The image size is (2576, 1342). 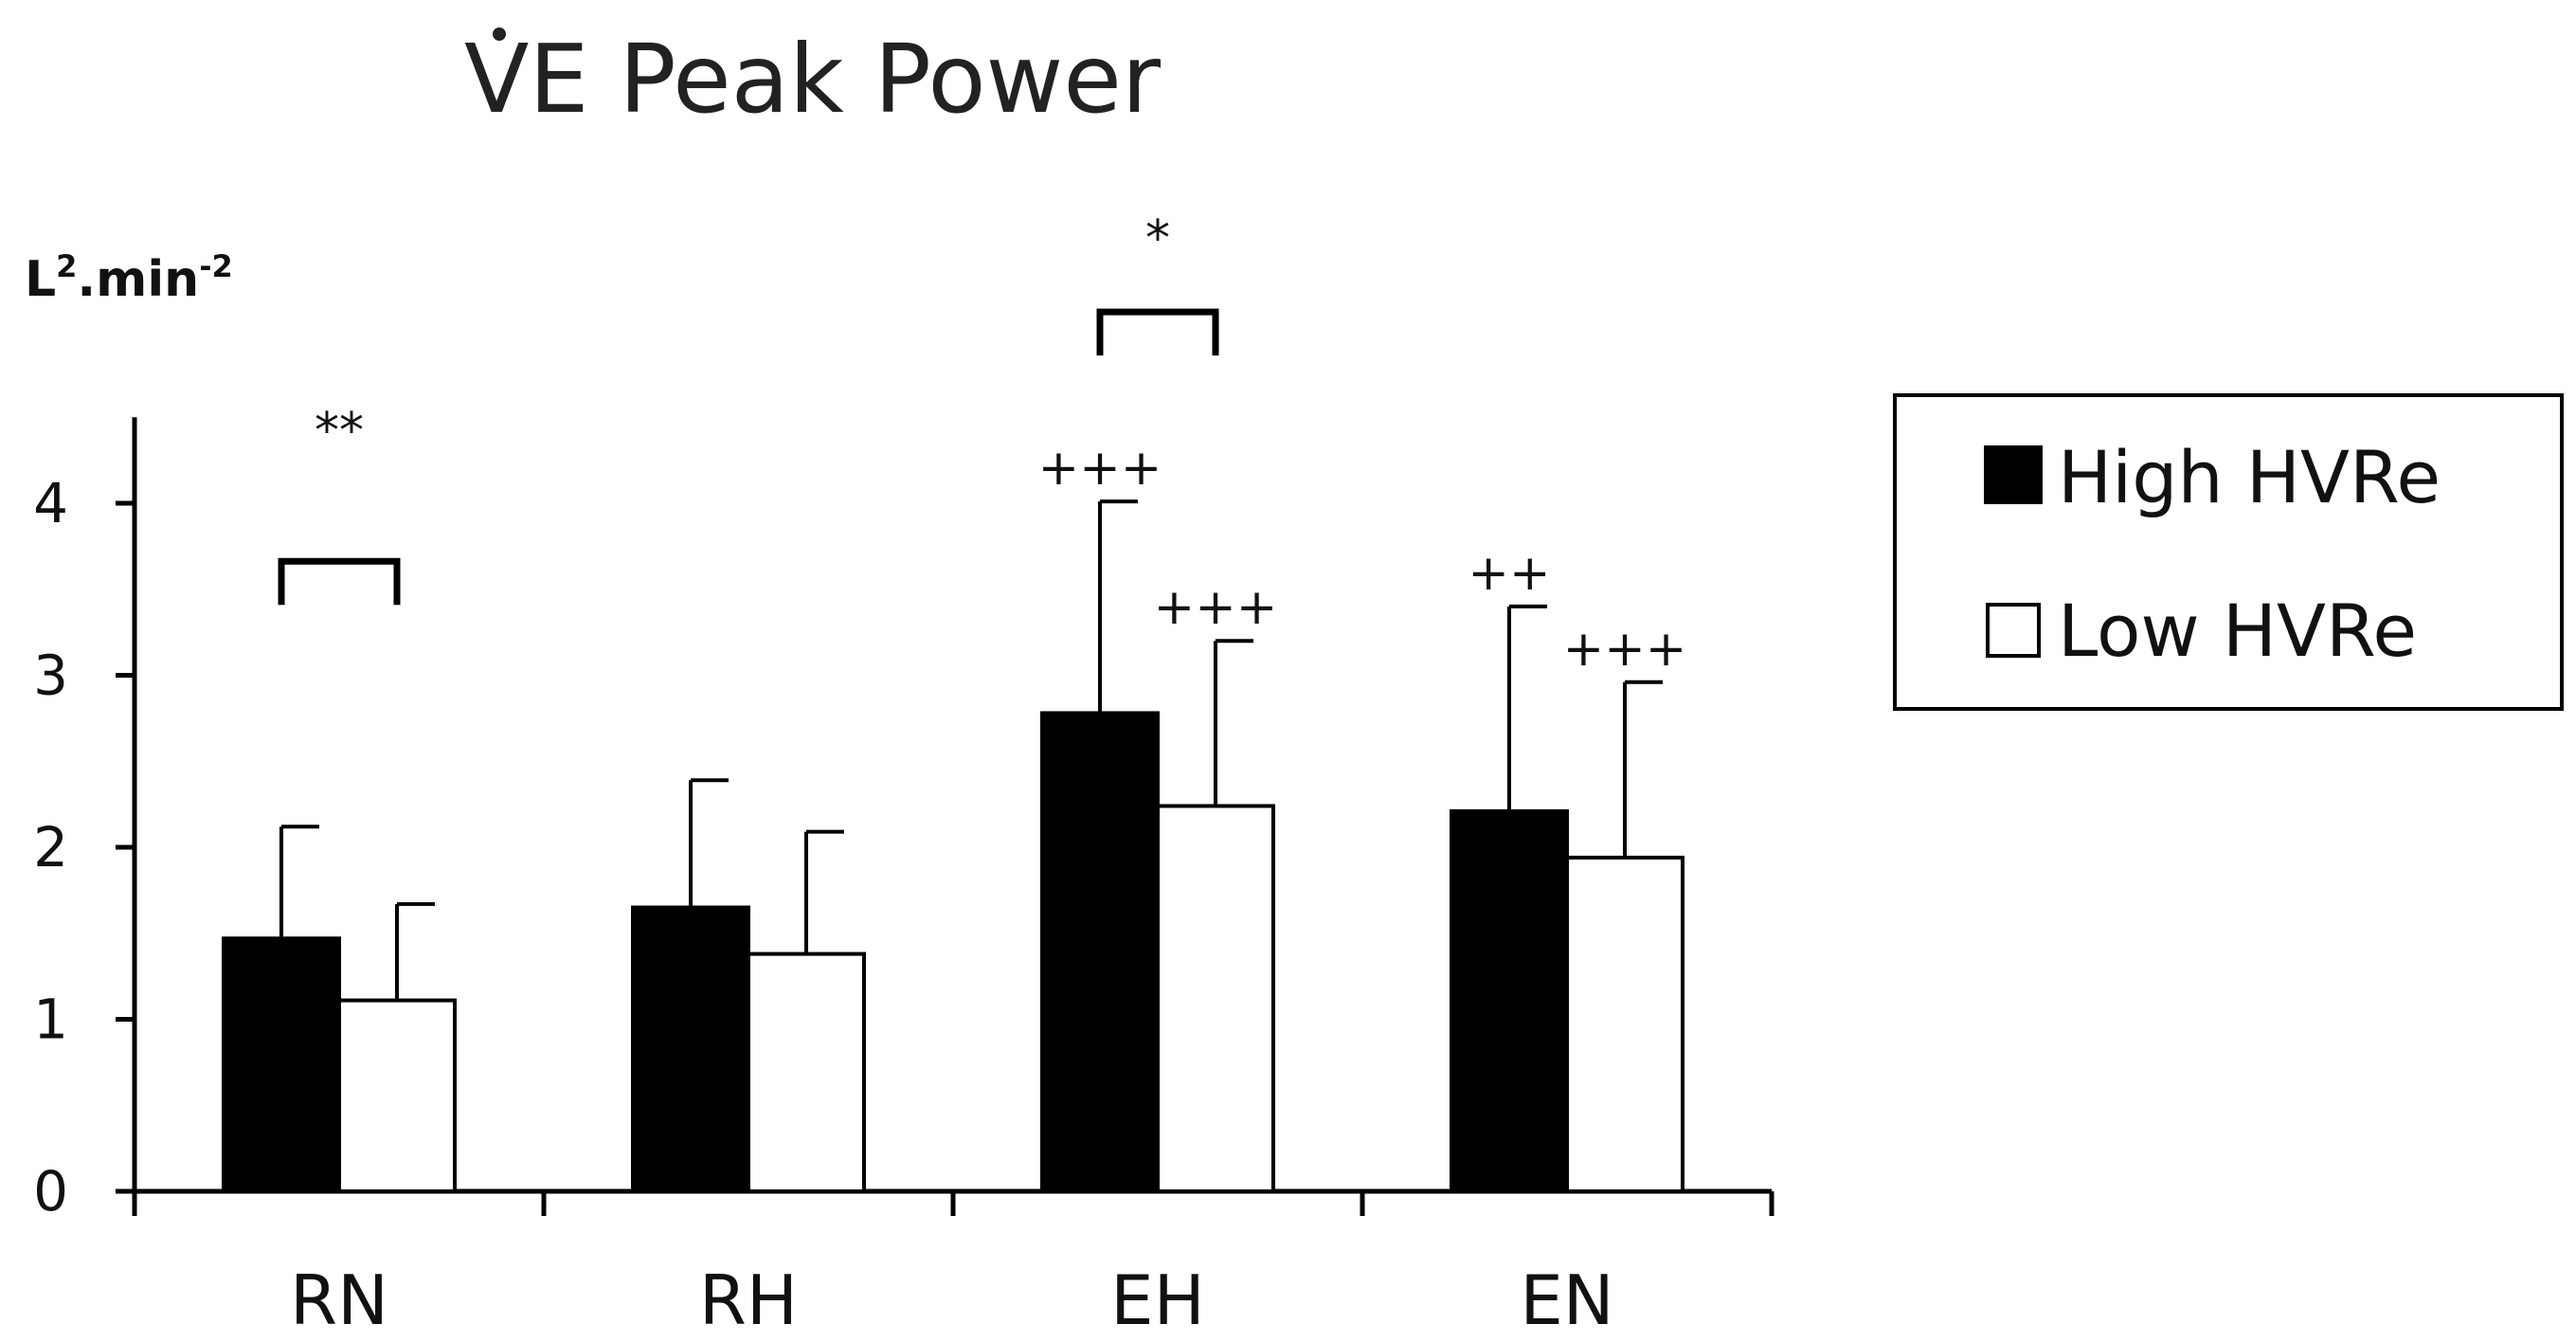 What do you see at coordinates (397, 1096) in the screenshot?
I see `bar-rn-low-hvre` at bounding box center [397, 1096].